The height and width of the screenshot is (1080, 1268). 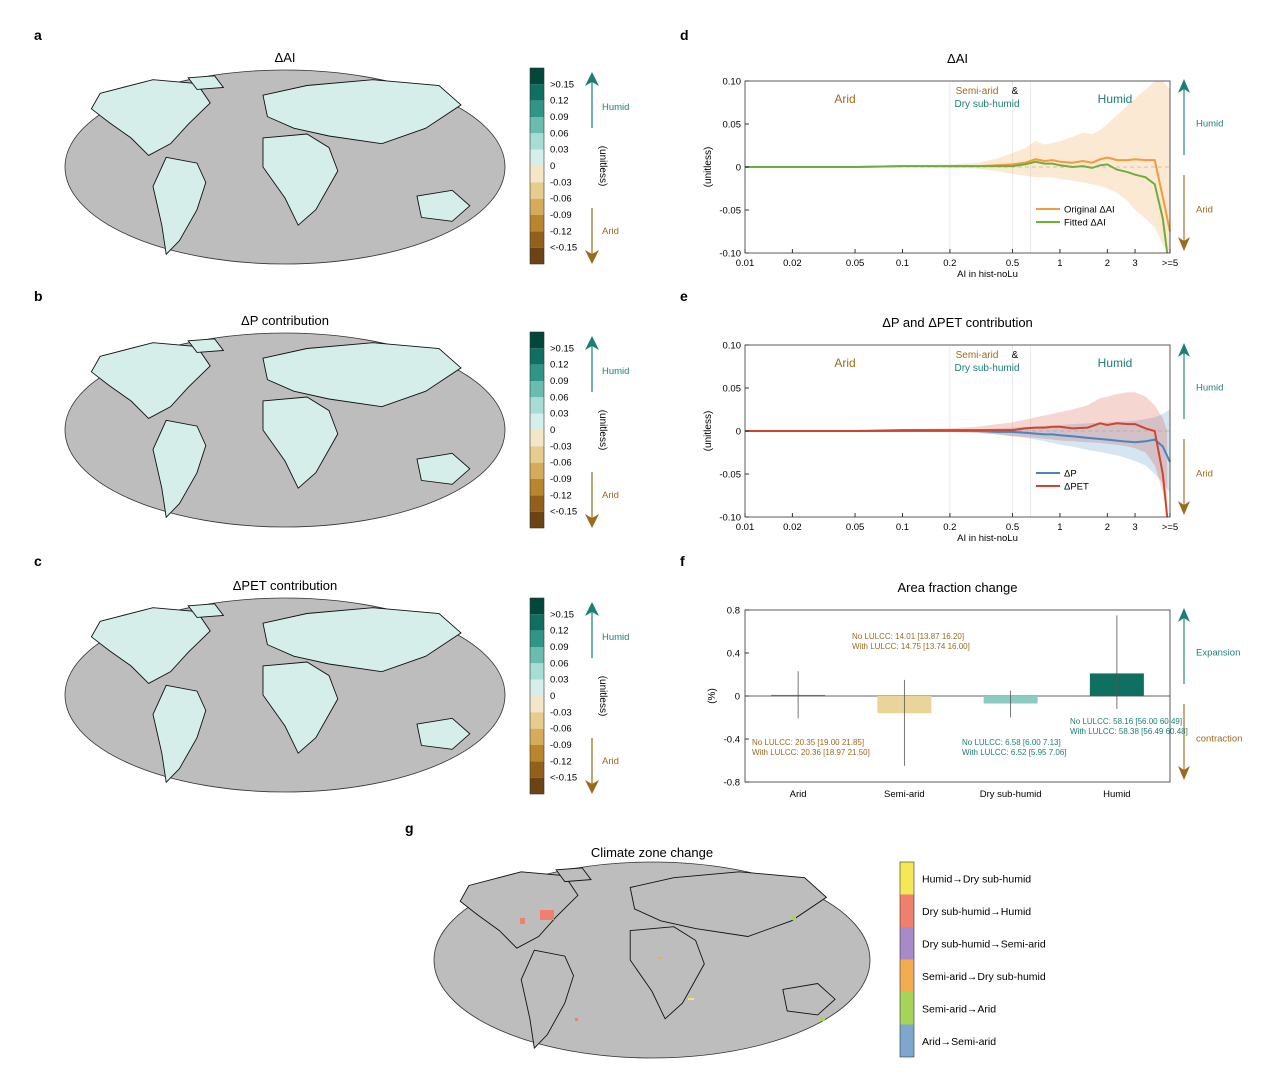 What do you see at coordinates (409, 828) in the screenshot?
I see `panel-letter: g` at bounding box center [409, 828].